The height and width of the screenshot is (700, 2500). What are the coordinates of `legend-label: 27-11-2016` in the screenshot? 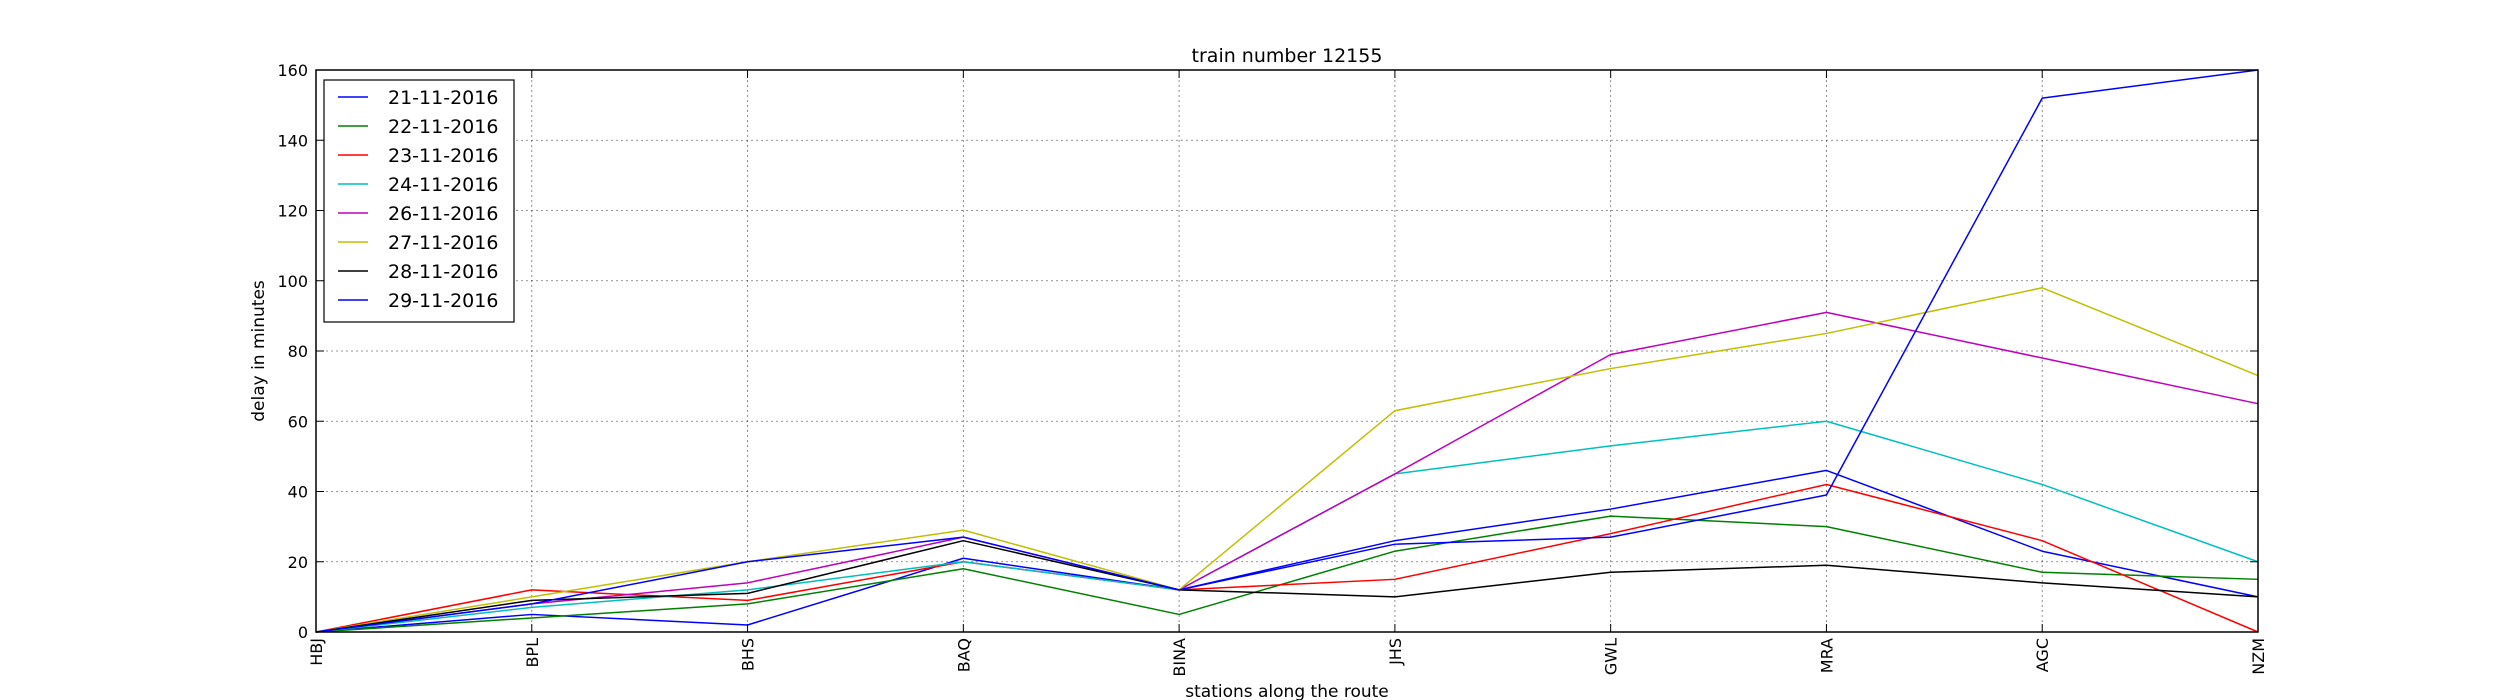 It's located at (443, 243).